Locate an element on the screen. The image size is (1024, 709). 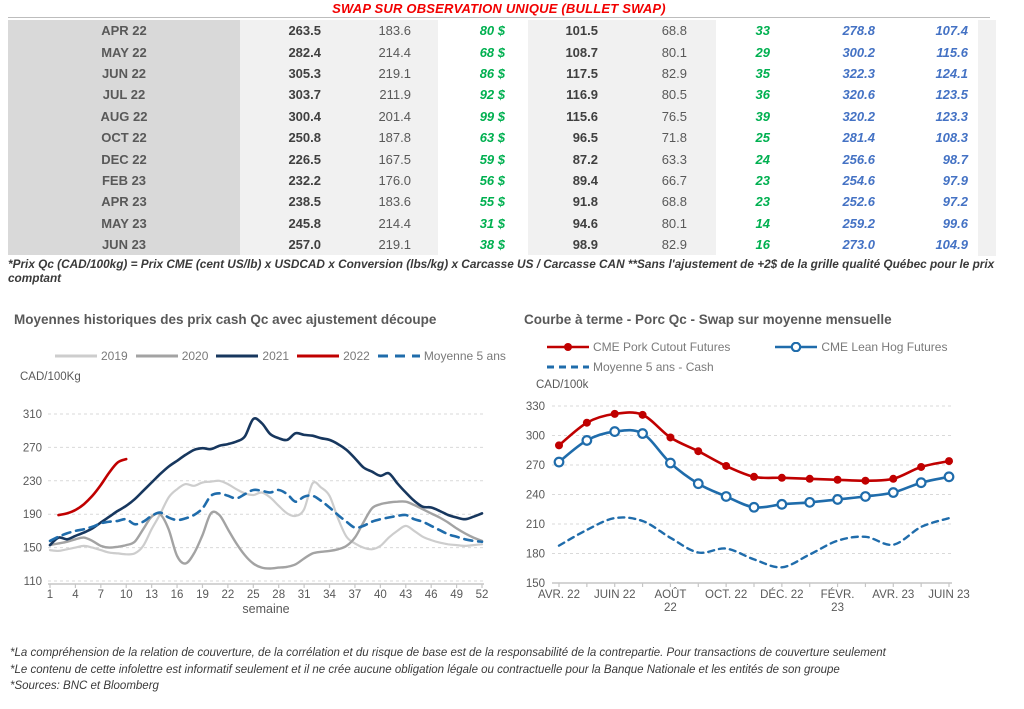
table-value-cell: 23 is located at coordinates (749, 202).